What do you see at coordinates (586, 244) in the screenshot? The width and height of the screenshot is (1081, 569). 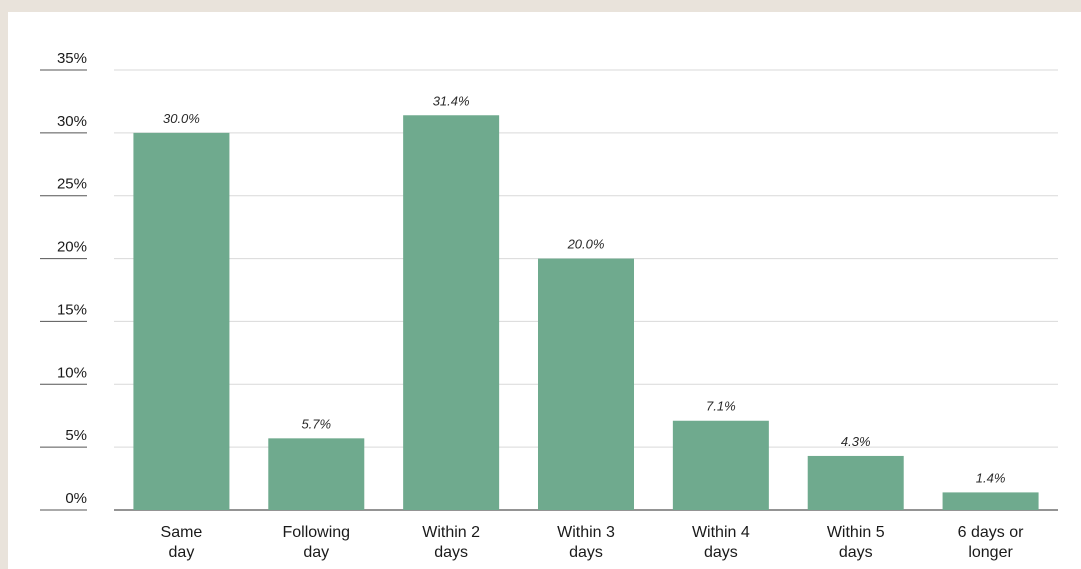 I see `data-label: 20.0%` at bounding box center [586, 244].